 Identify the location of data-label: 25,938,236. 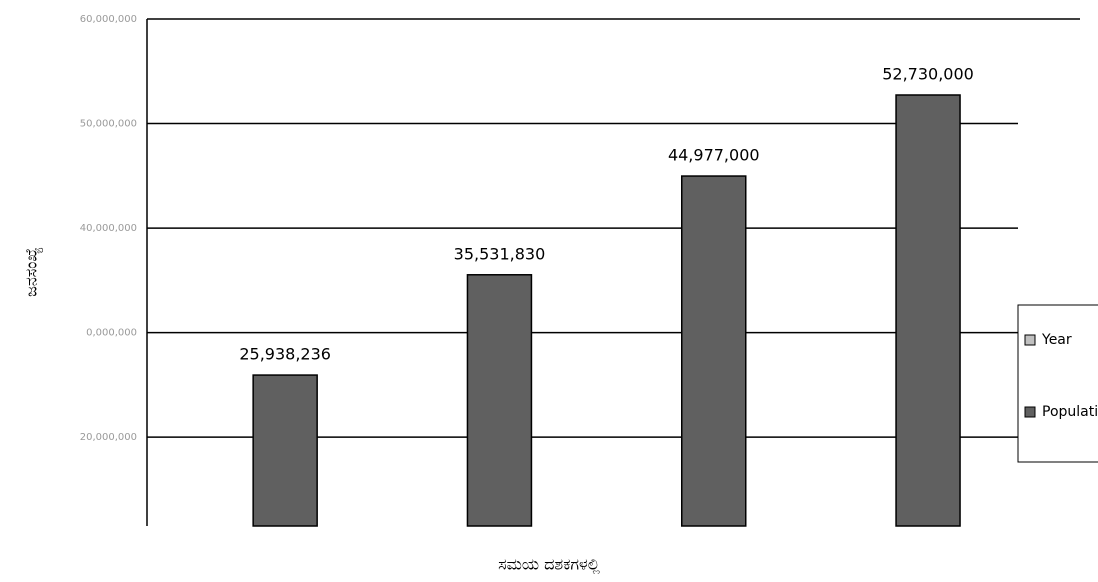
(285, 354).